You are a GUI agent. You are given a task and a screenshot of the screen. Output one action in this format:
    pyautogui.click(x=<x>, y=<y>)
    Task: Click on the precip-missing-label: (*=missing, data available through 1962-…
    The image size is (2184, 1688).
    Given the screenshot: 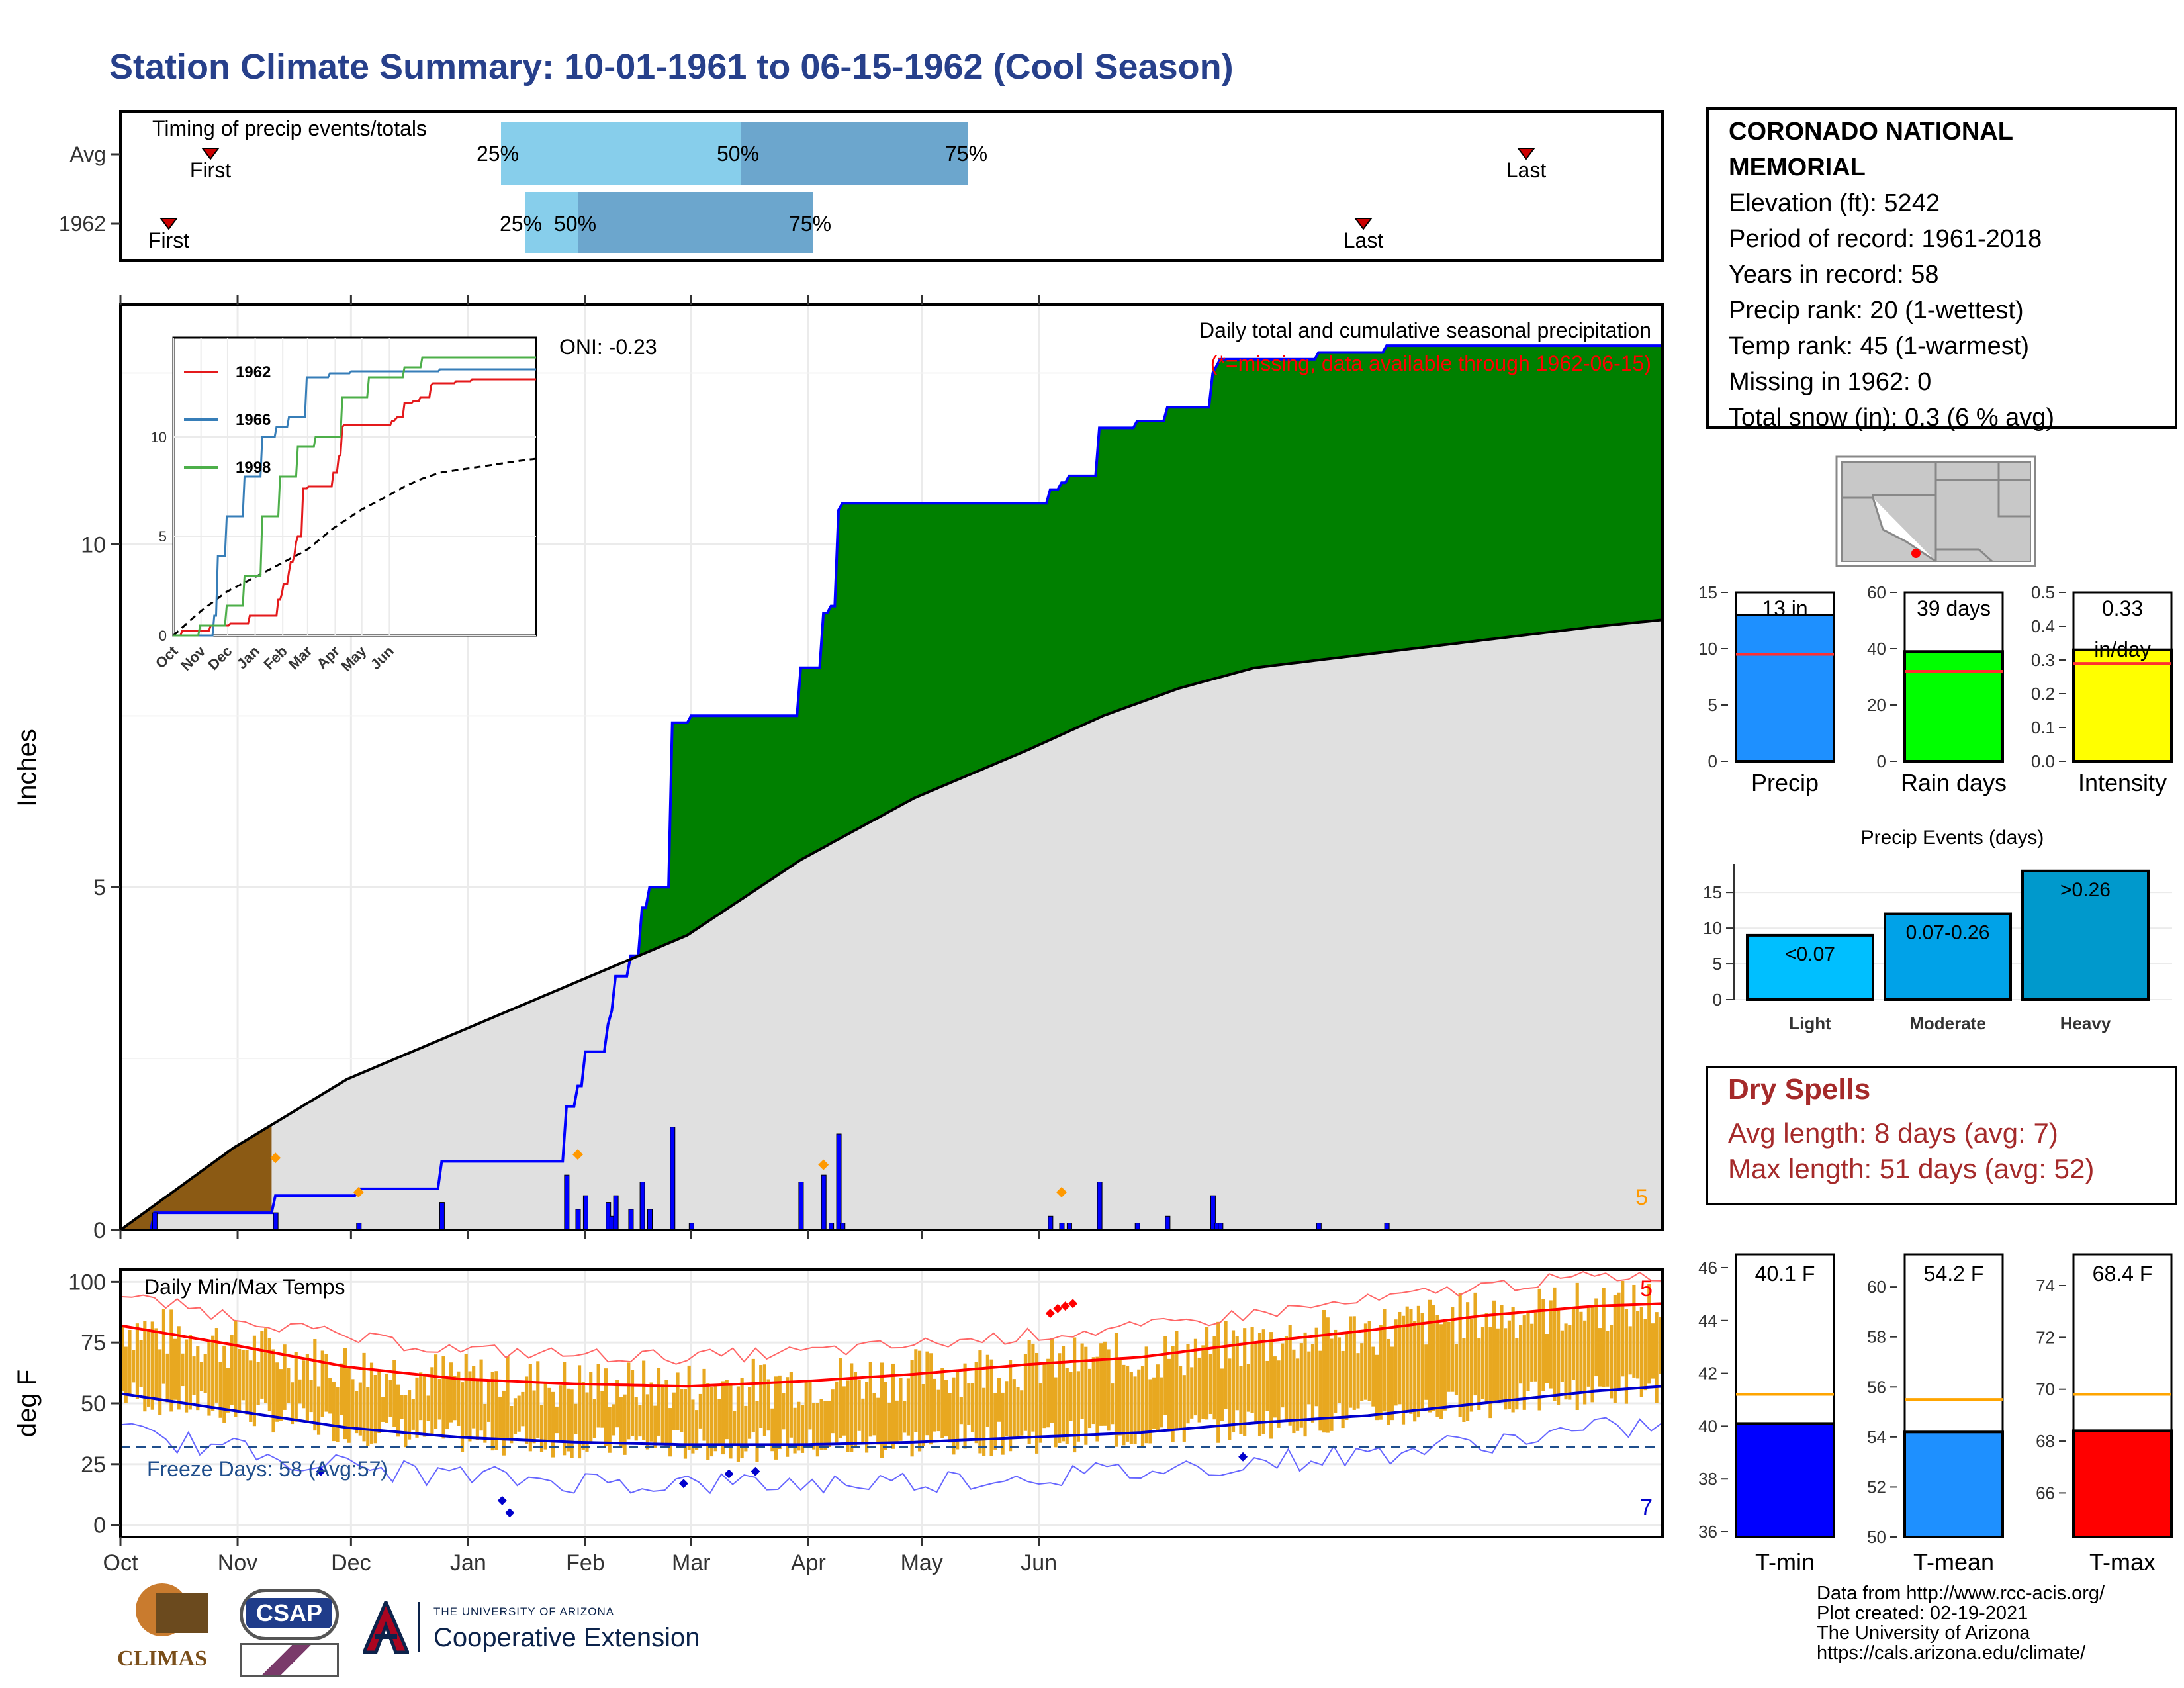 What is the action you would take?
    pyautogui.click(x=1430, y=363)
    